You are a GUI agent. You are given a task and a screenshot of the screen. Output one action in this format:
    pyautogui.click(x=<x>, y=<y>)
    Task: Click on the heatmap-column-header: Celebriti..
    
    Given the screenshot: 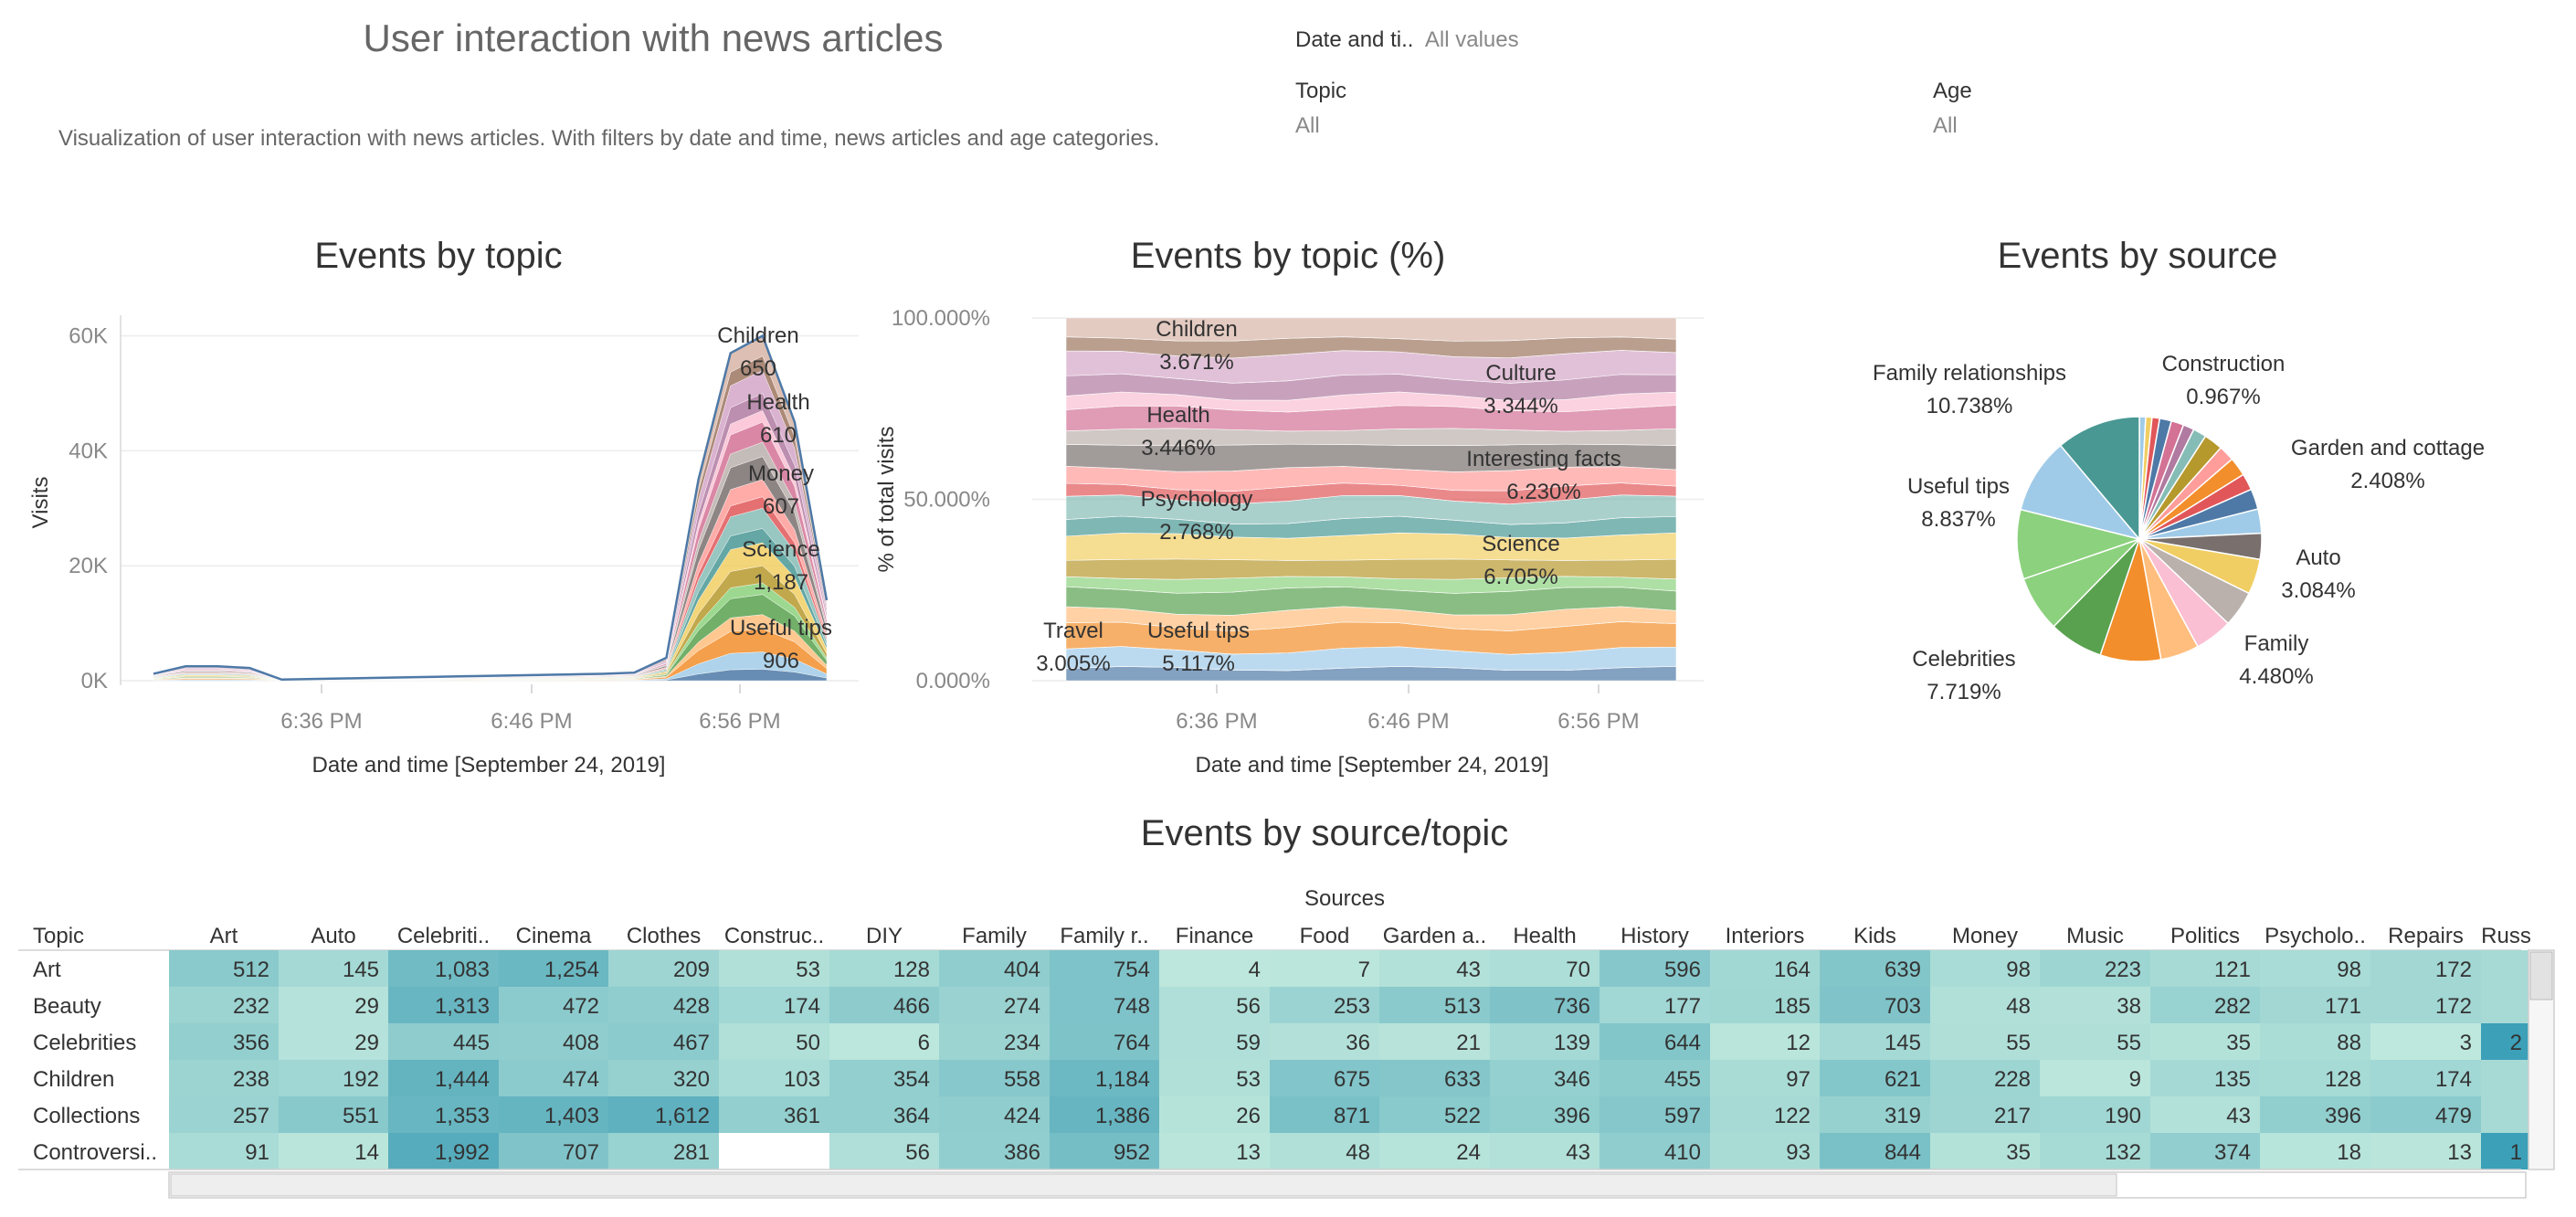 What is the action you would take?
    pyautogui.click(x=443, y=936)
    